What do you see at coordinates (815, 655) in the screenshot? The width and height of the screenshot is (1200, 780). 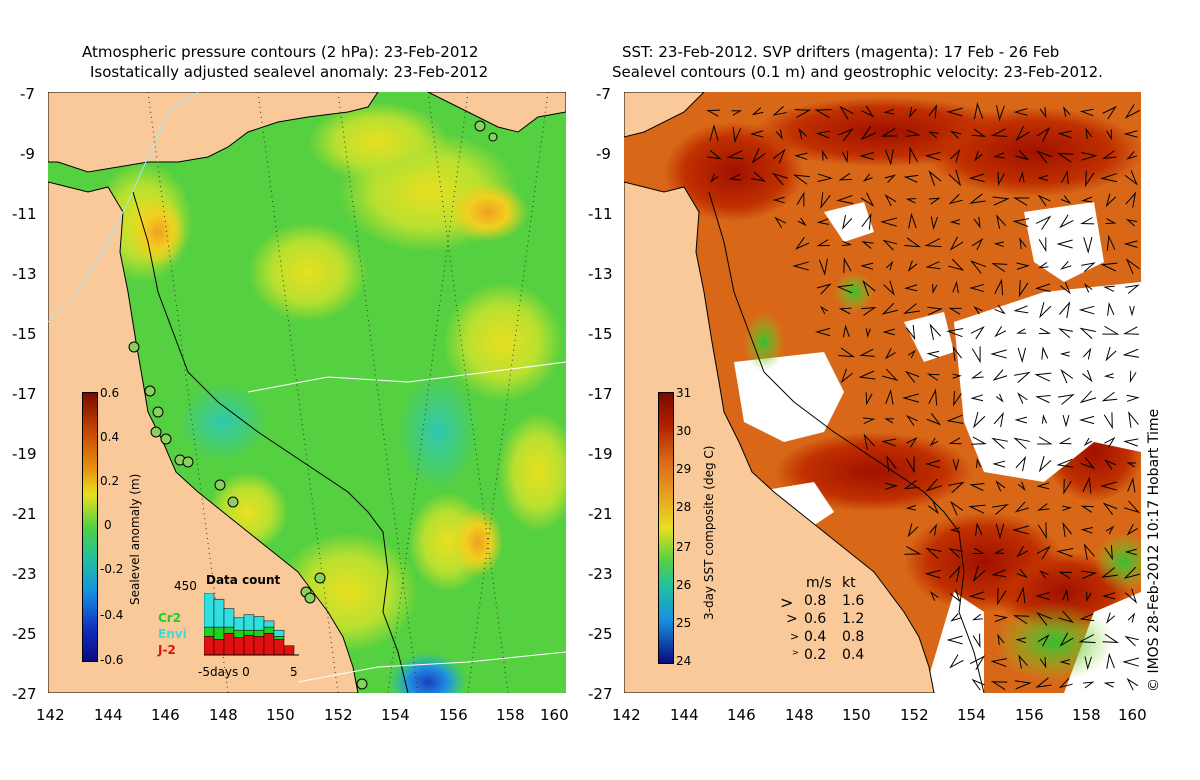 I see `velocity-key-ms-3: 0.2` at bounding box center [815, 655].